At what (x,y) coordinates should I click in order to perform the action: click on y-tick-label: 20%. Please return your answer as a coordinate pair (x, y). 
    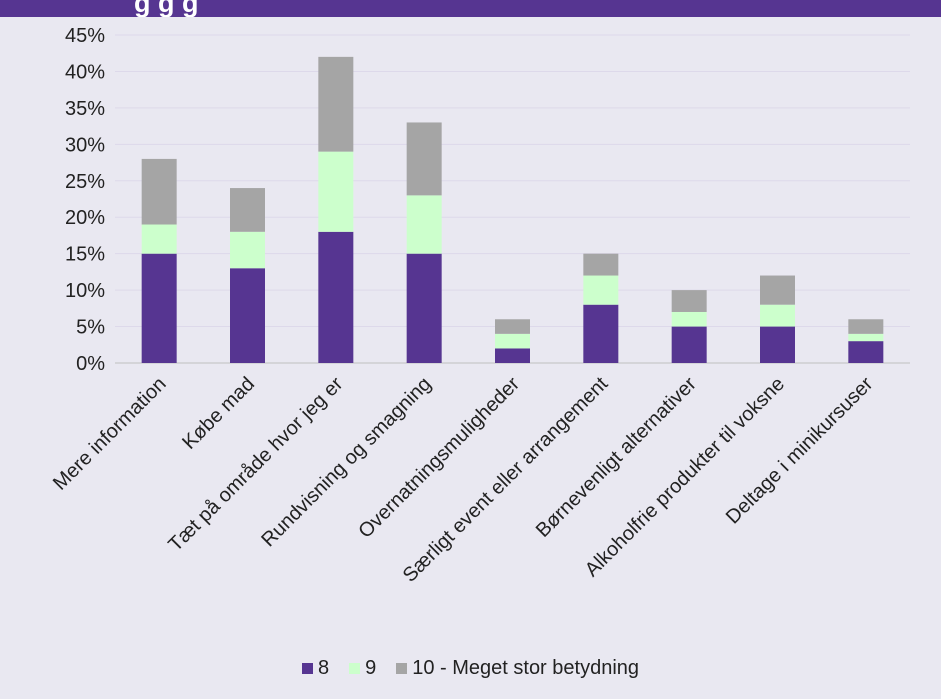
    Looking at the image, I should click on (85, 218).